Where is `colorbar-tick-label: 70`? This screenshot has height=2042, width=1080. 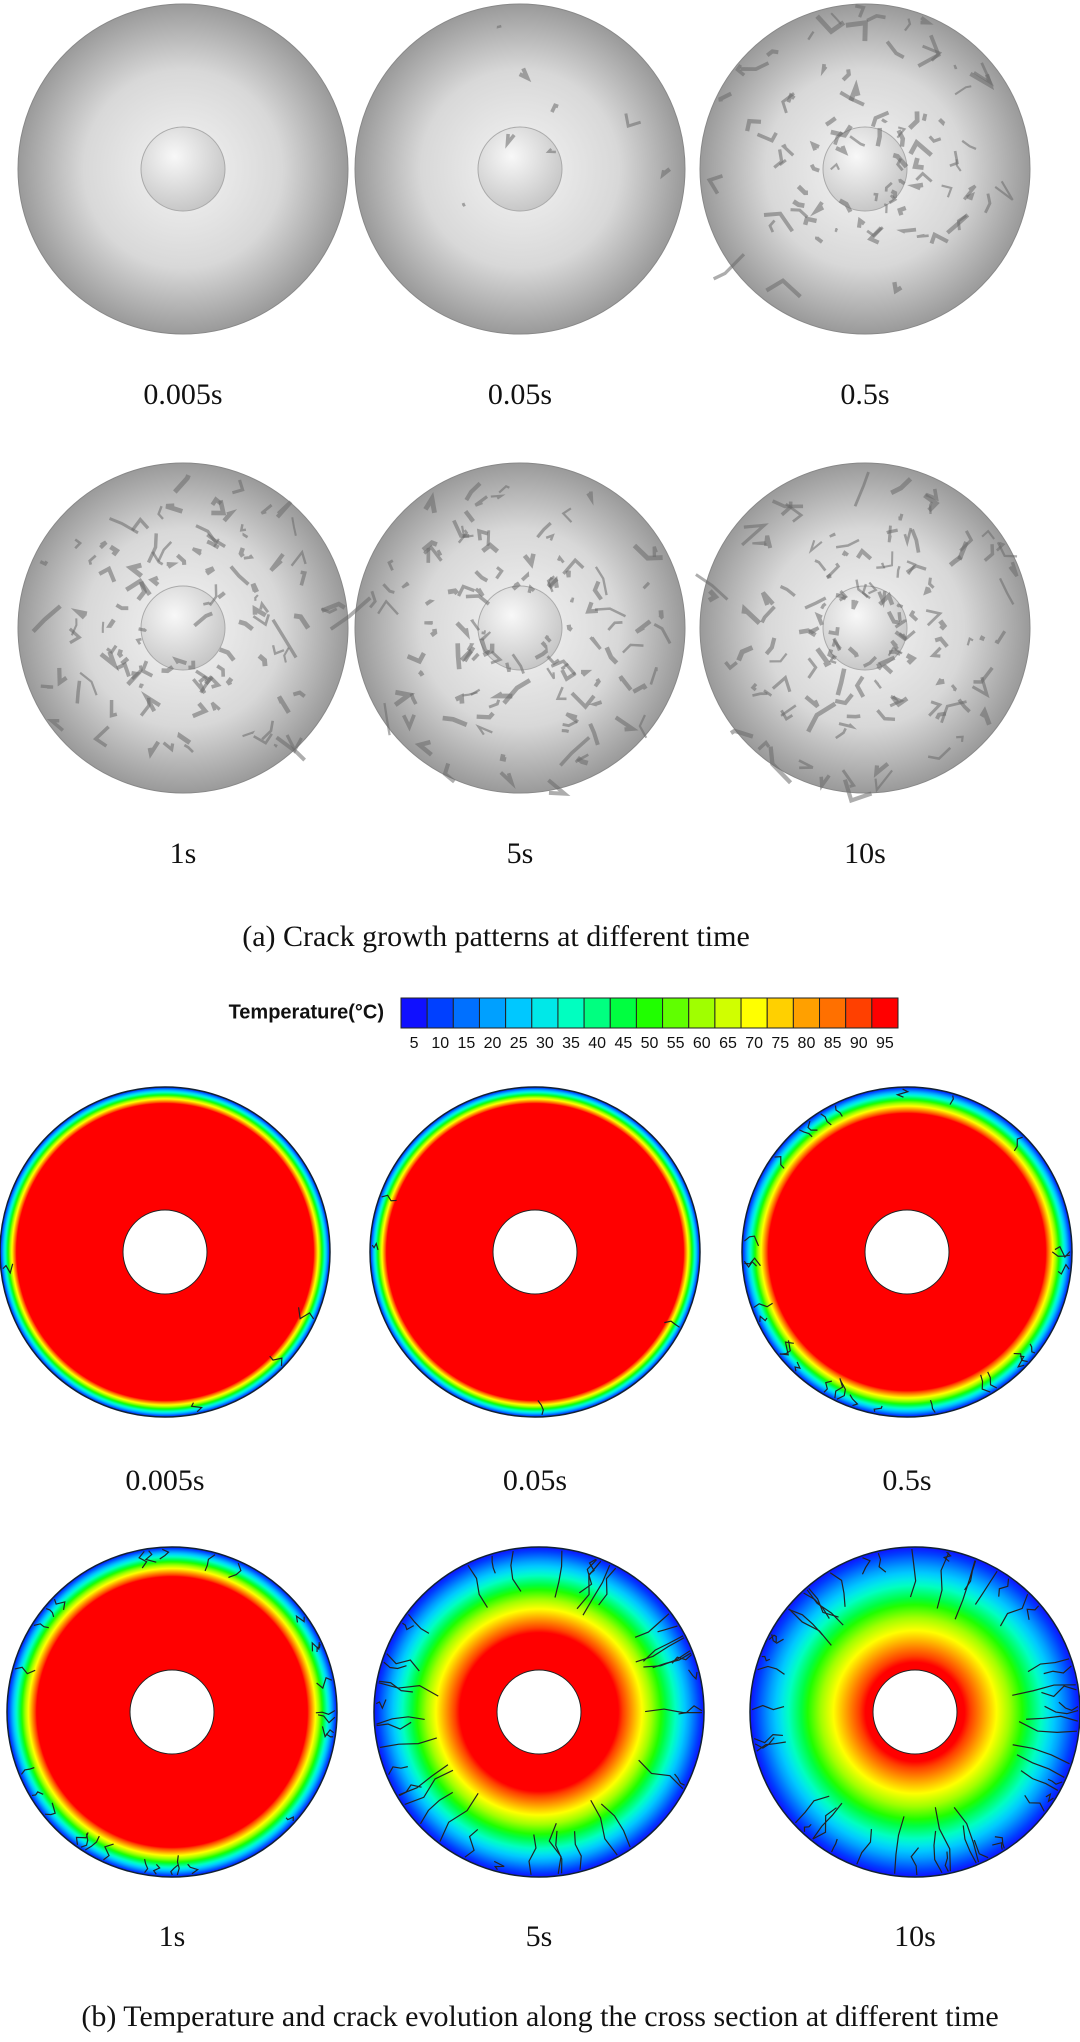
colorbar-tick-label: 70 is located at coordinates (754, 1043).